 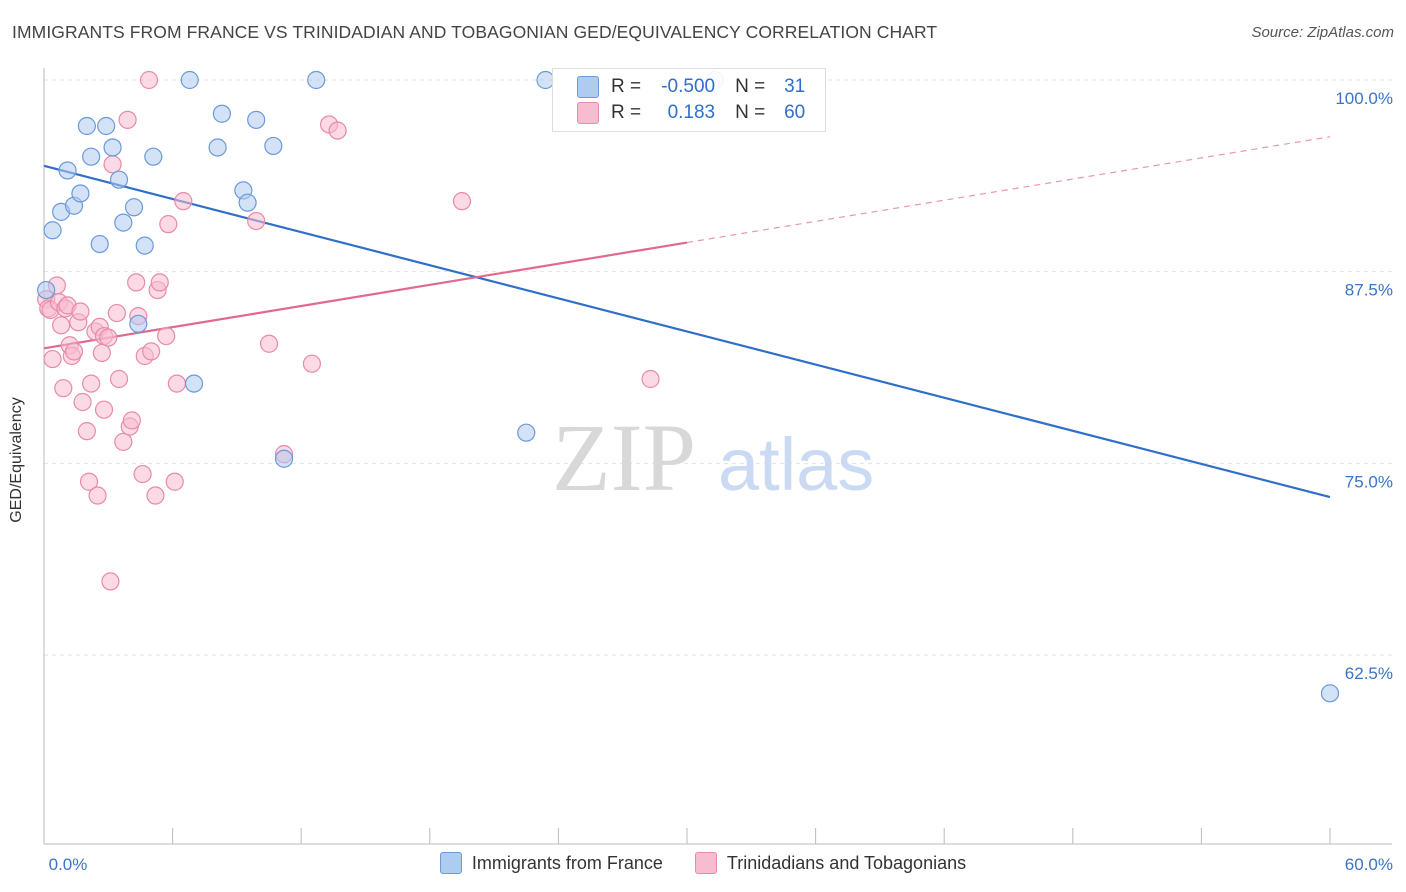 I want to click on series-legend-item-trinidad: Trinidadians and Tobagonians, so click(x=830, y=863).